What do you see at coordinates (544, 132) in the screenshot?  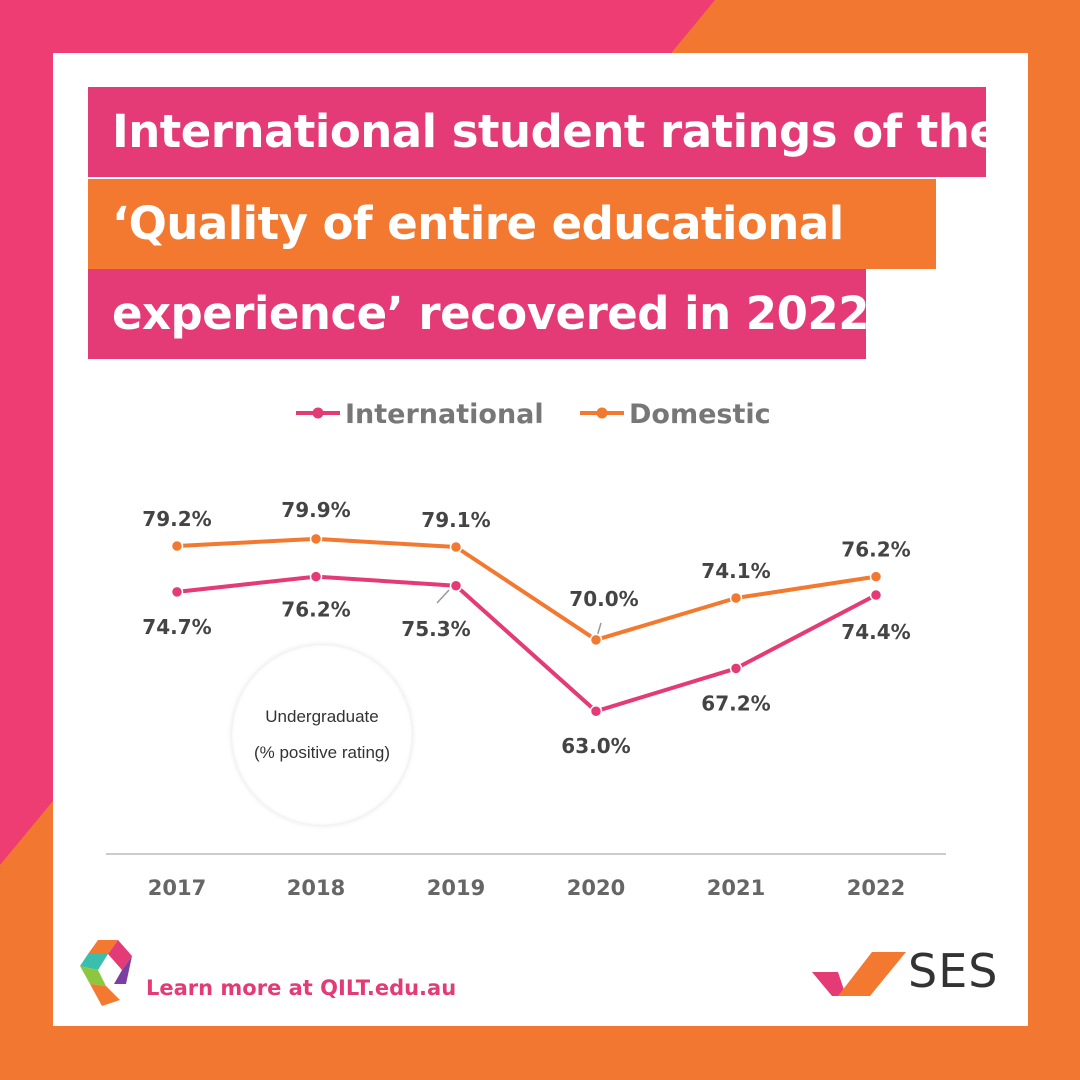 I see `title-line-1: International student ratings of the` at bounding box center [544, 132].